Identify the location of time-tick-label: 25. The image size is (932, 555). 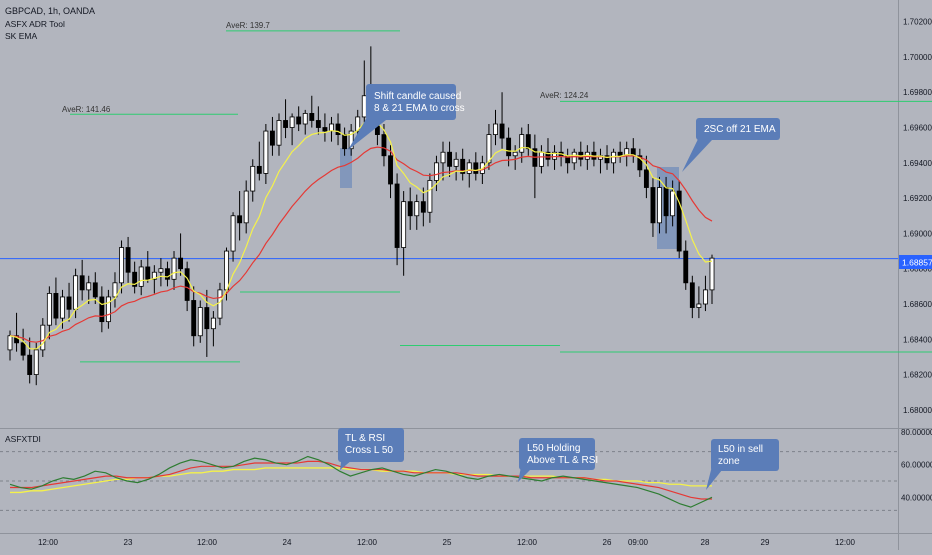
(447, 542).